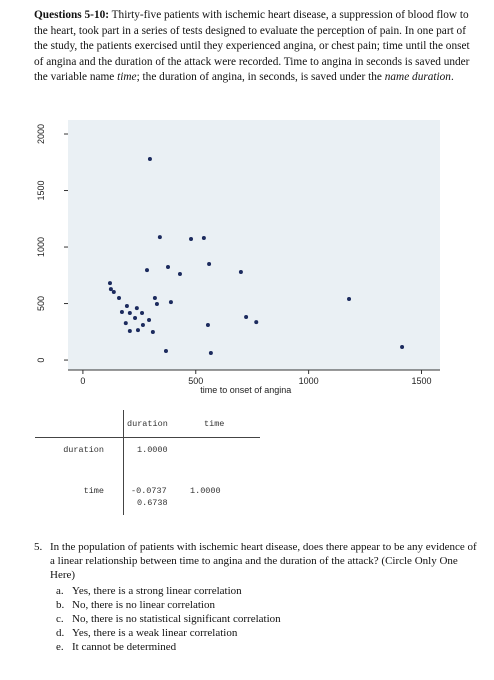 This screenshot has width=494, height=680. Describe the element at coordinates (417, 77) in the screenshot. I see `intro-italic: name duration` at that location.